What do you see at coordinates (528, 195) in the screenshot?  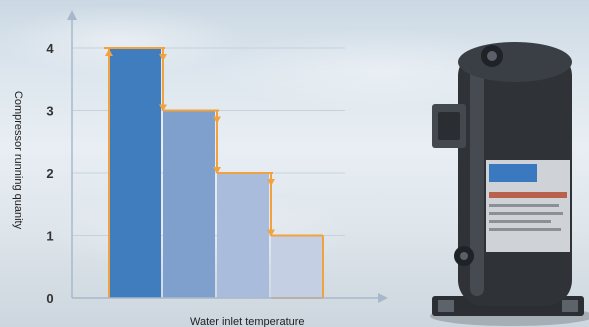 I see `name-plate-stripe` at bounding box center [528, 195].